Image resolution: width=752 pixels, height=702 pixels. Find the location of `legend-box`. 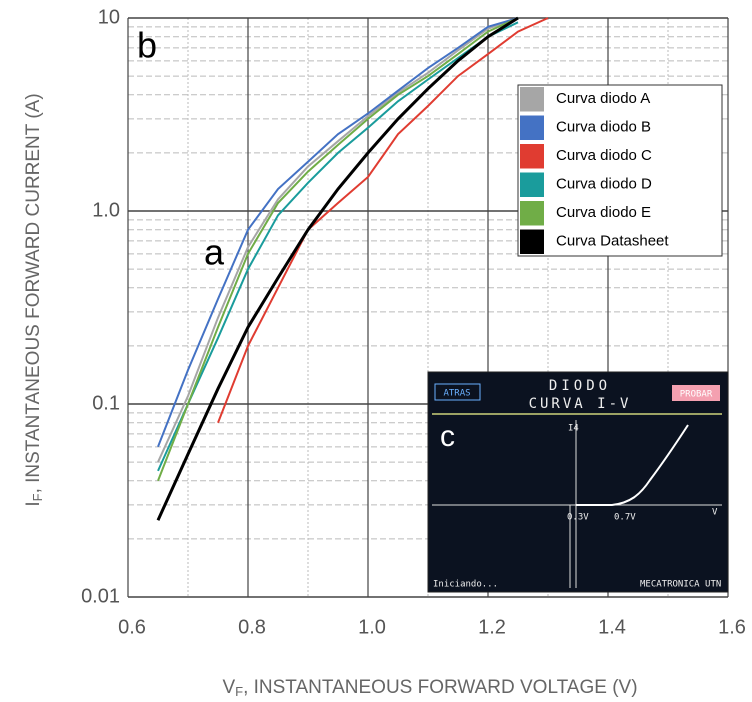

legend-box is located at coordinates (620, 170).